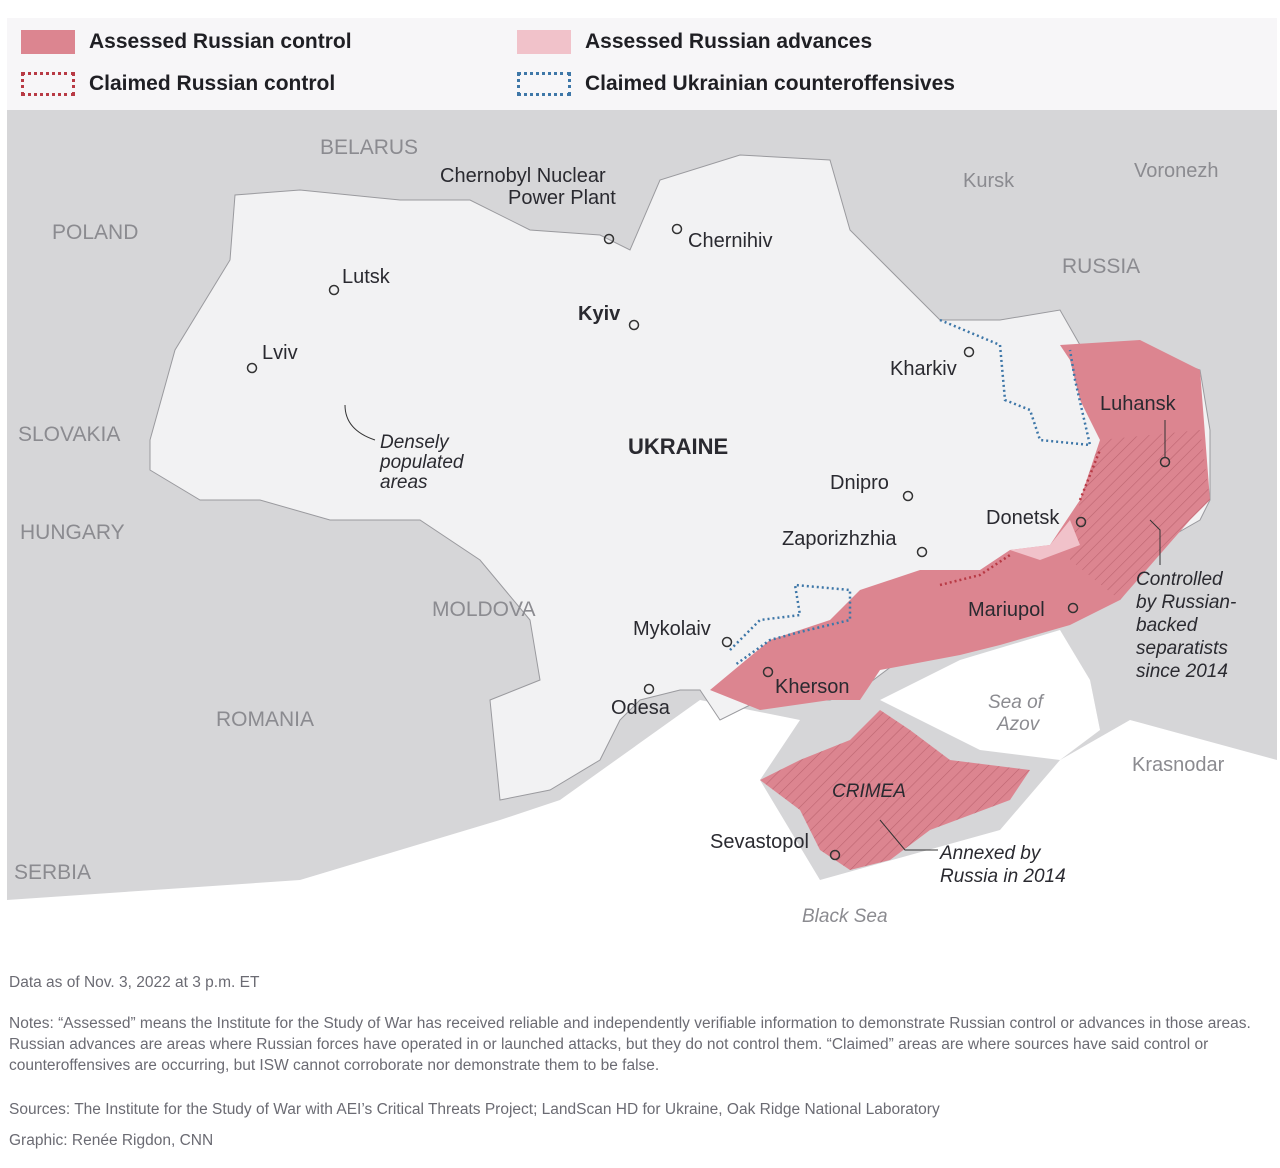 This screenshot has height=1168, width=1280. I want to click on label-romania: ROMANIA, so click(265, 719).